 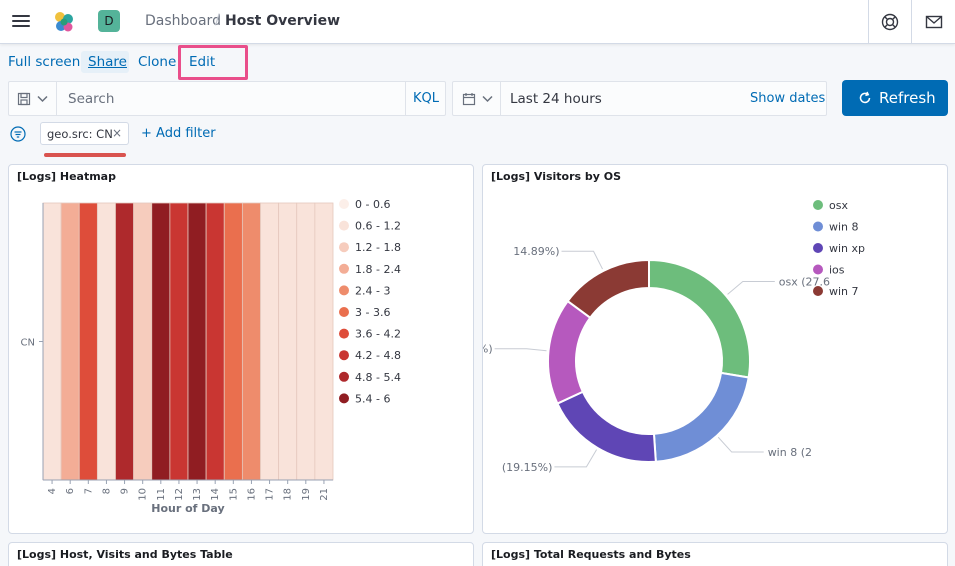 I want to click on x-tick-label: 12, so click(x=179, y=494).